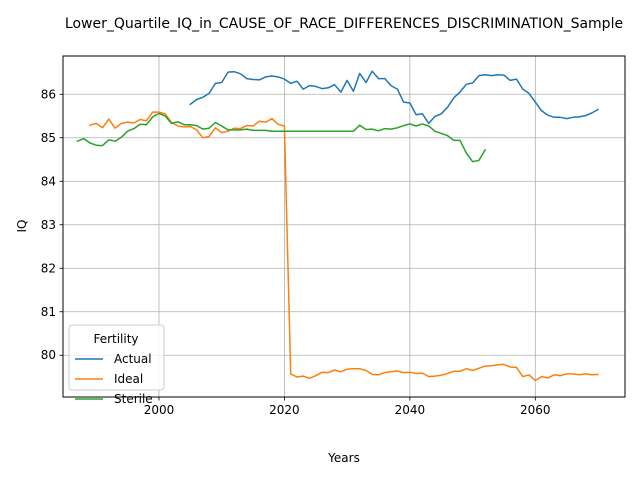 The image size is (640, 480). Describe the element at coordinates (410, 410) in the screenshot. I see `x-tick-label: 2040` at that location.